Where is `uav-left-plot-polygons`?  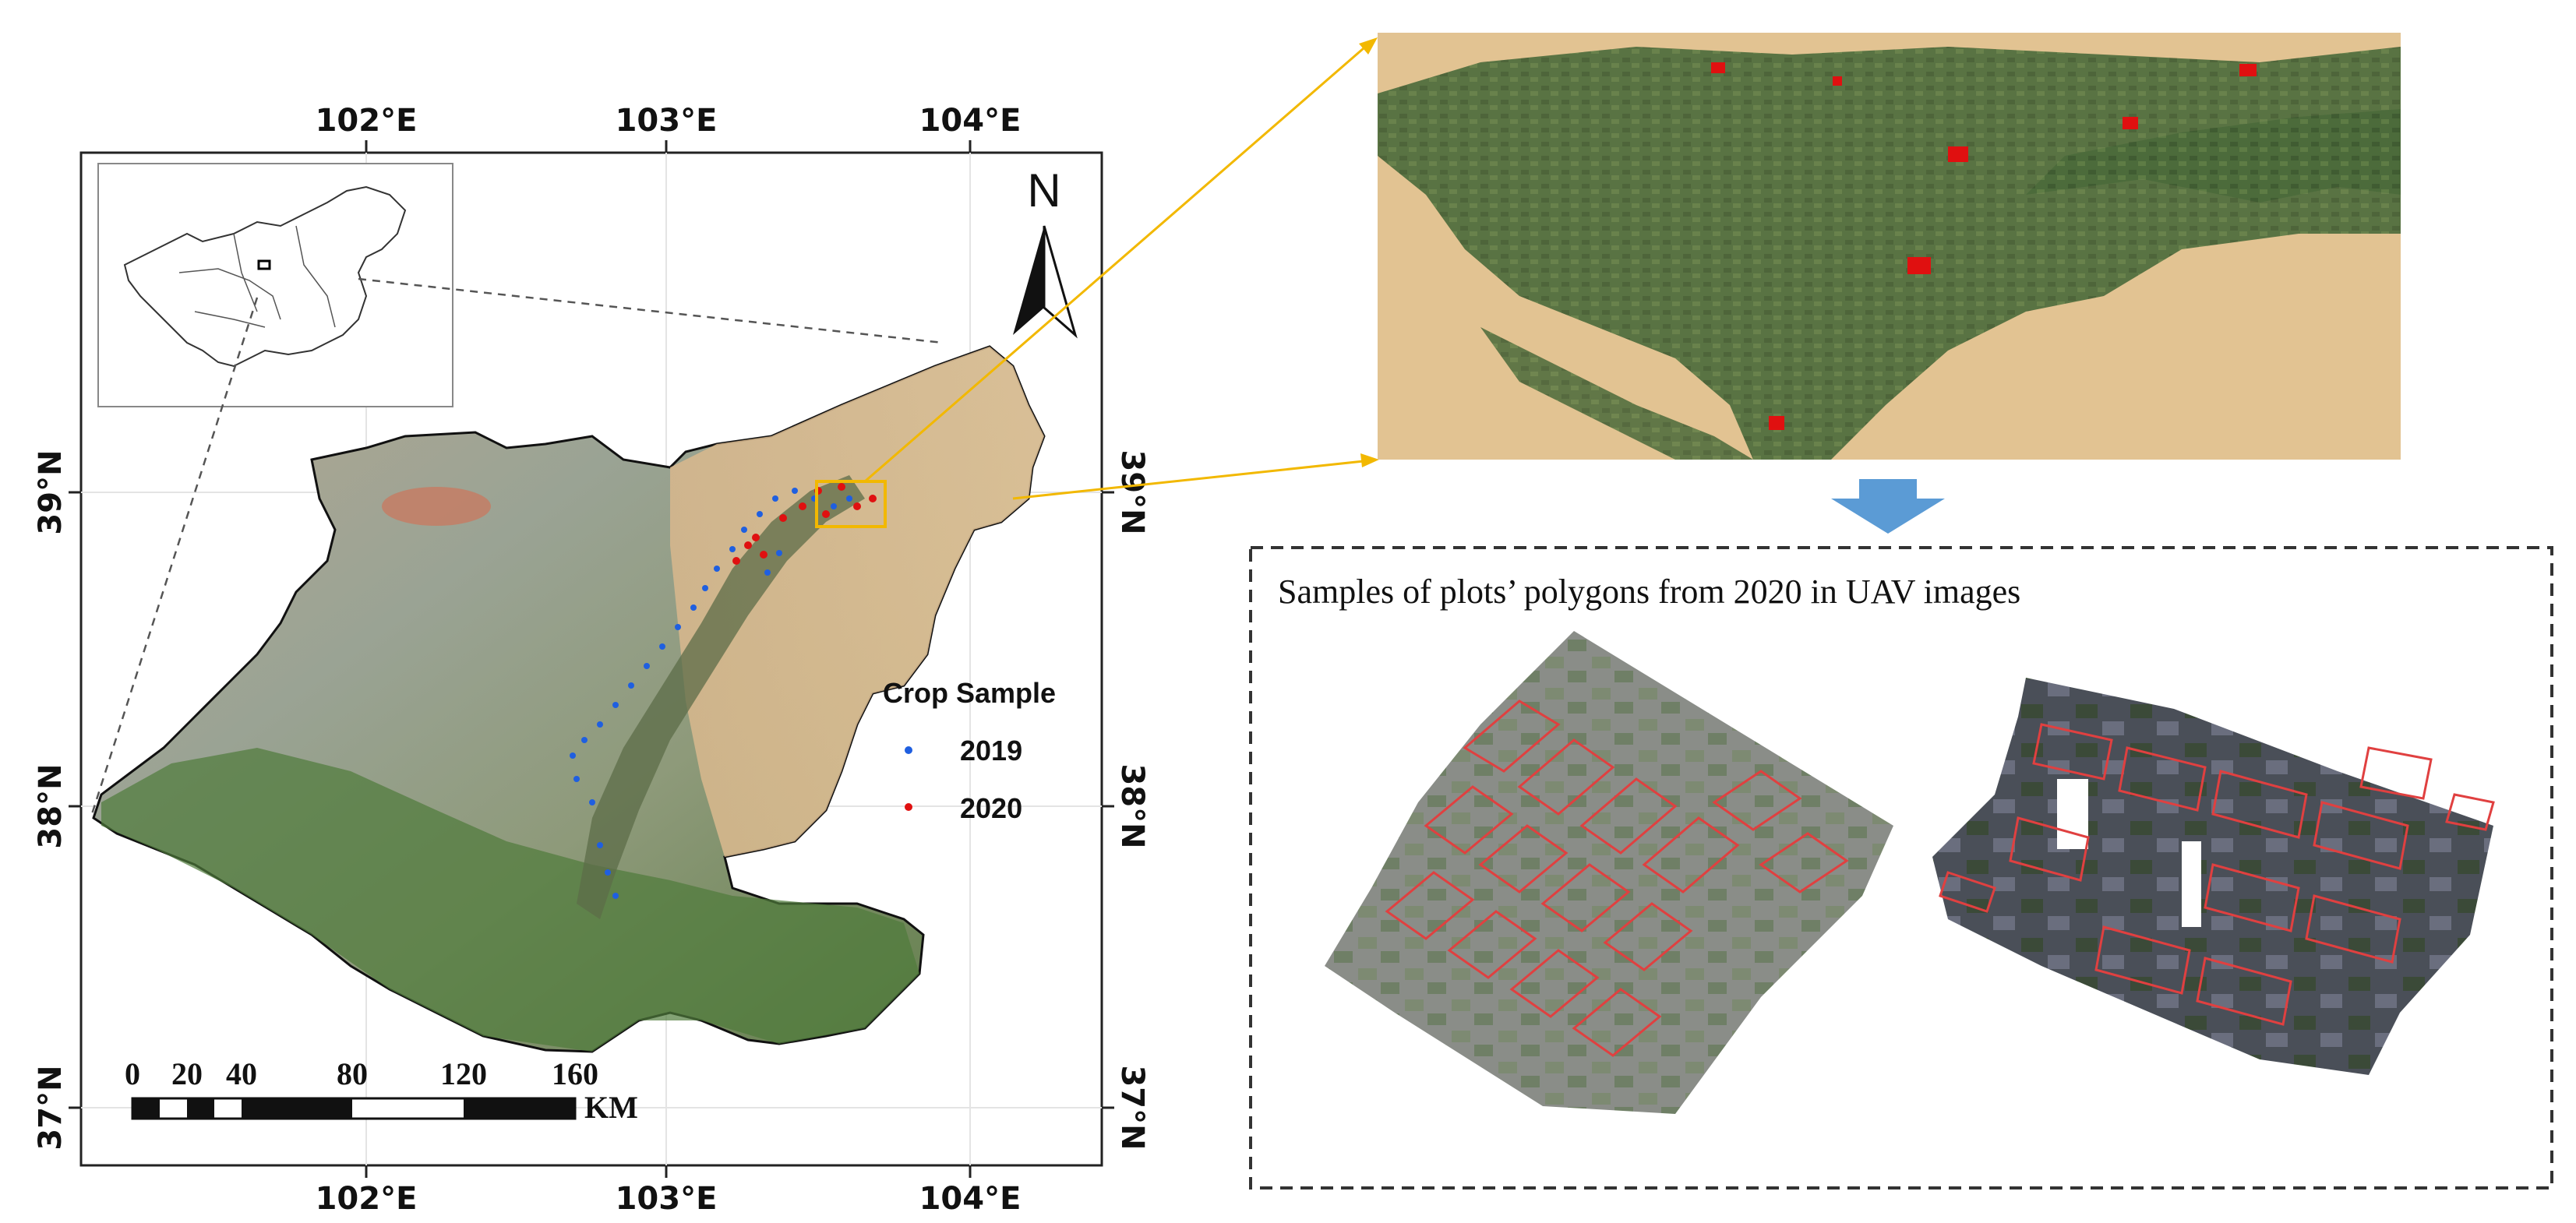
uav-left-plot-polygons is located at coordinates (1617, 879).